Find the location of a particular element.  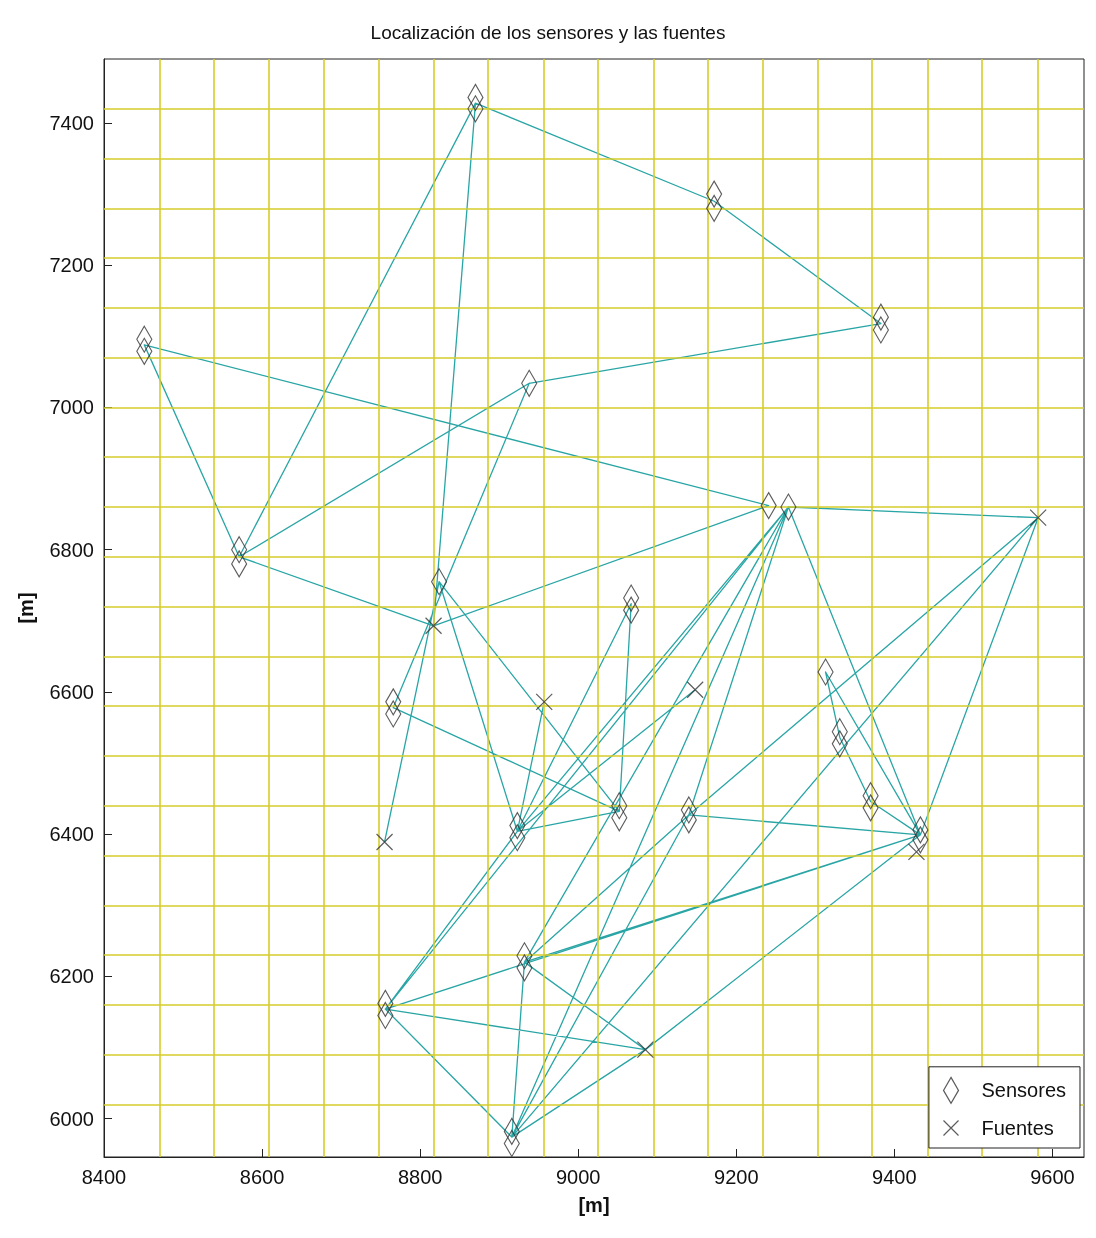

x-tick-label: 8600 is located at coordinates (262, 1177).